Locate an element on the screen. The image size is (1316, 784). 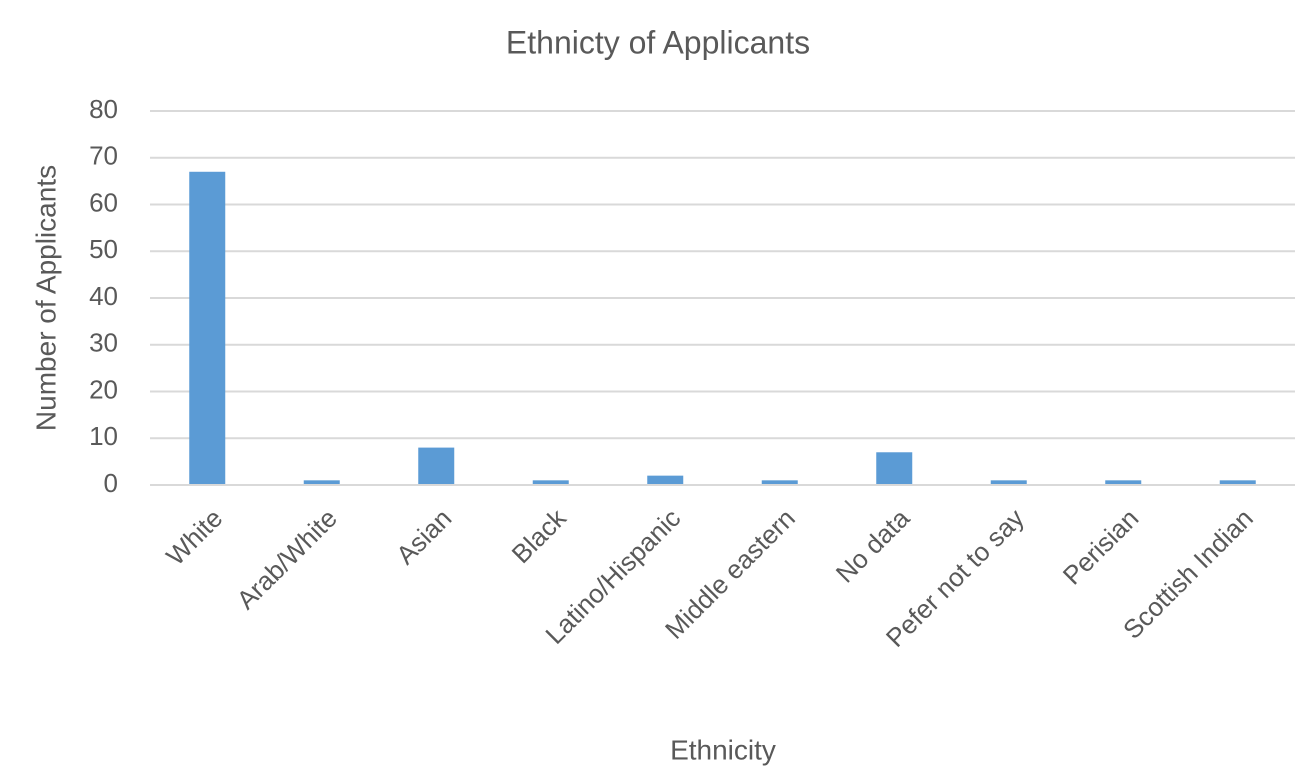
y-tick-label: 60 is located at coordinates (103, 202).